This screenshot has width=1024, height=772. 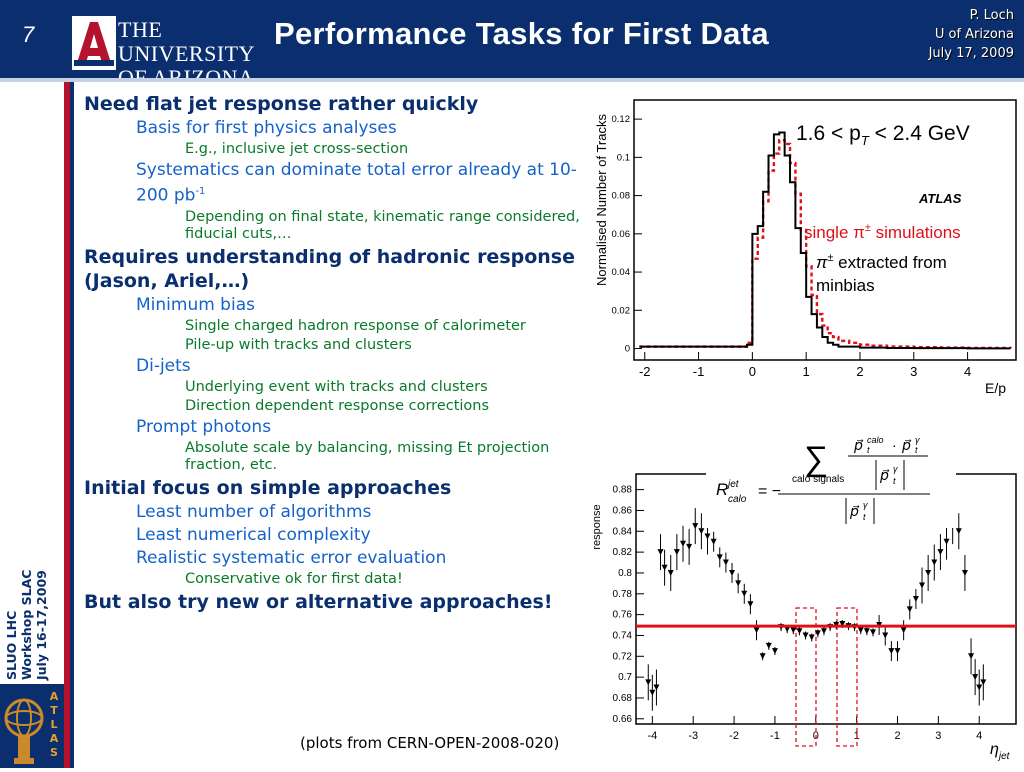 What do you see at coordinates (430, 743) in the screenshot?
I see `figure-caption: (plots from CERN-OPEN-2008-020)` at bounding box center [430, 743].